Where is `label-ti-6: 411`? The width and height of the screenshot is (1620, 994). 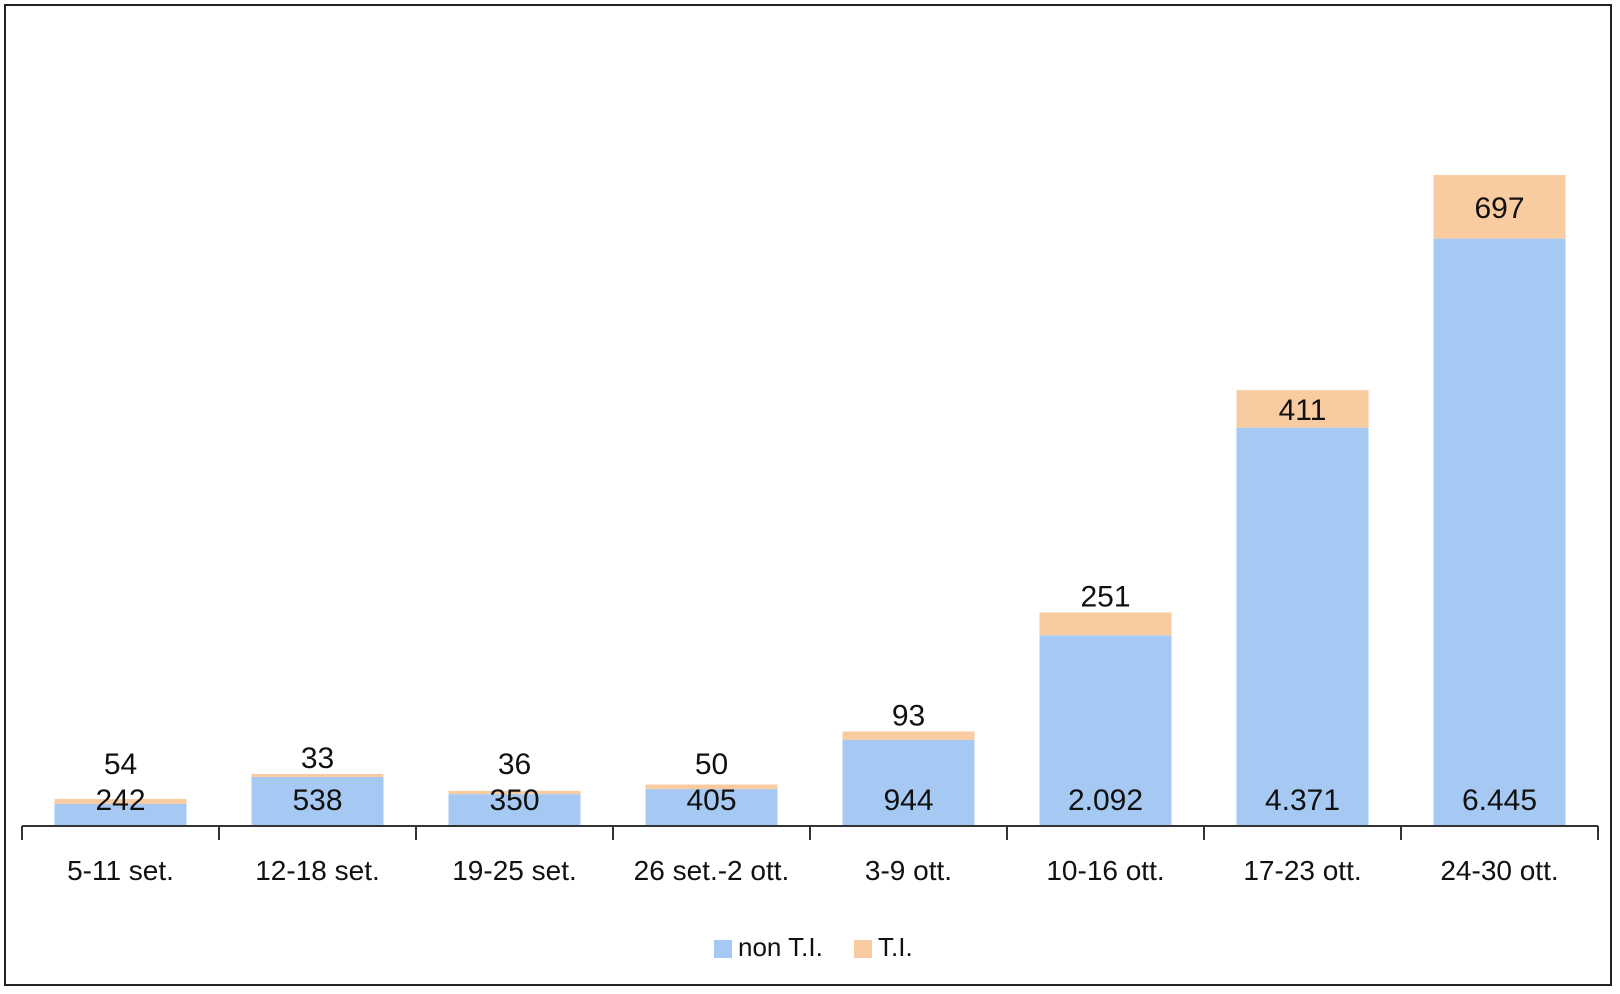
label-ti-6: 411 is located at coordinates (1303, 410).